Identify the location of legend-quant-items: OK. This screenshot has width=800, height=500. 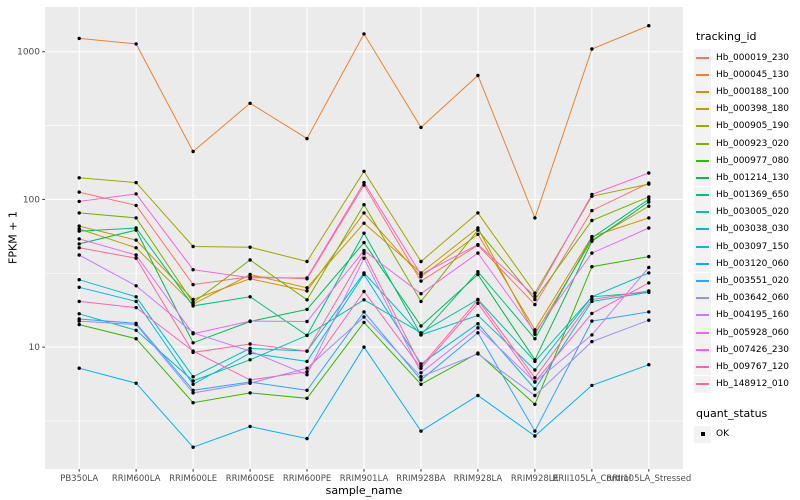
(747, 434).